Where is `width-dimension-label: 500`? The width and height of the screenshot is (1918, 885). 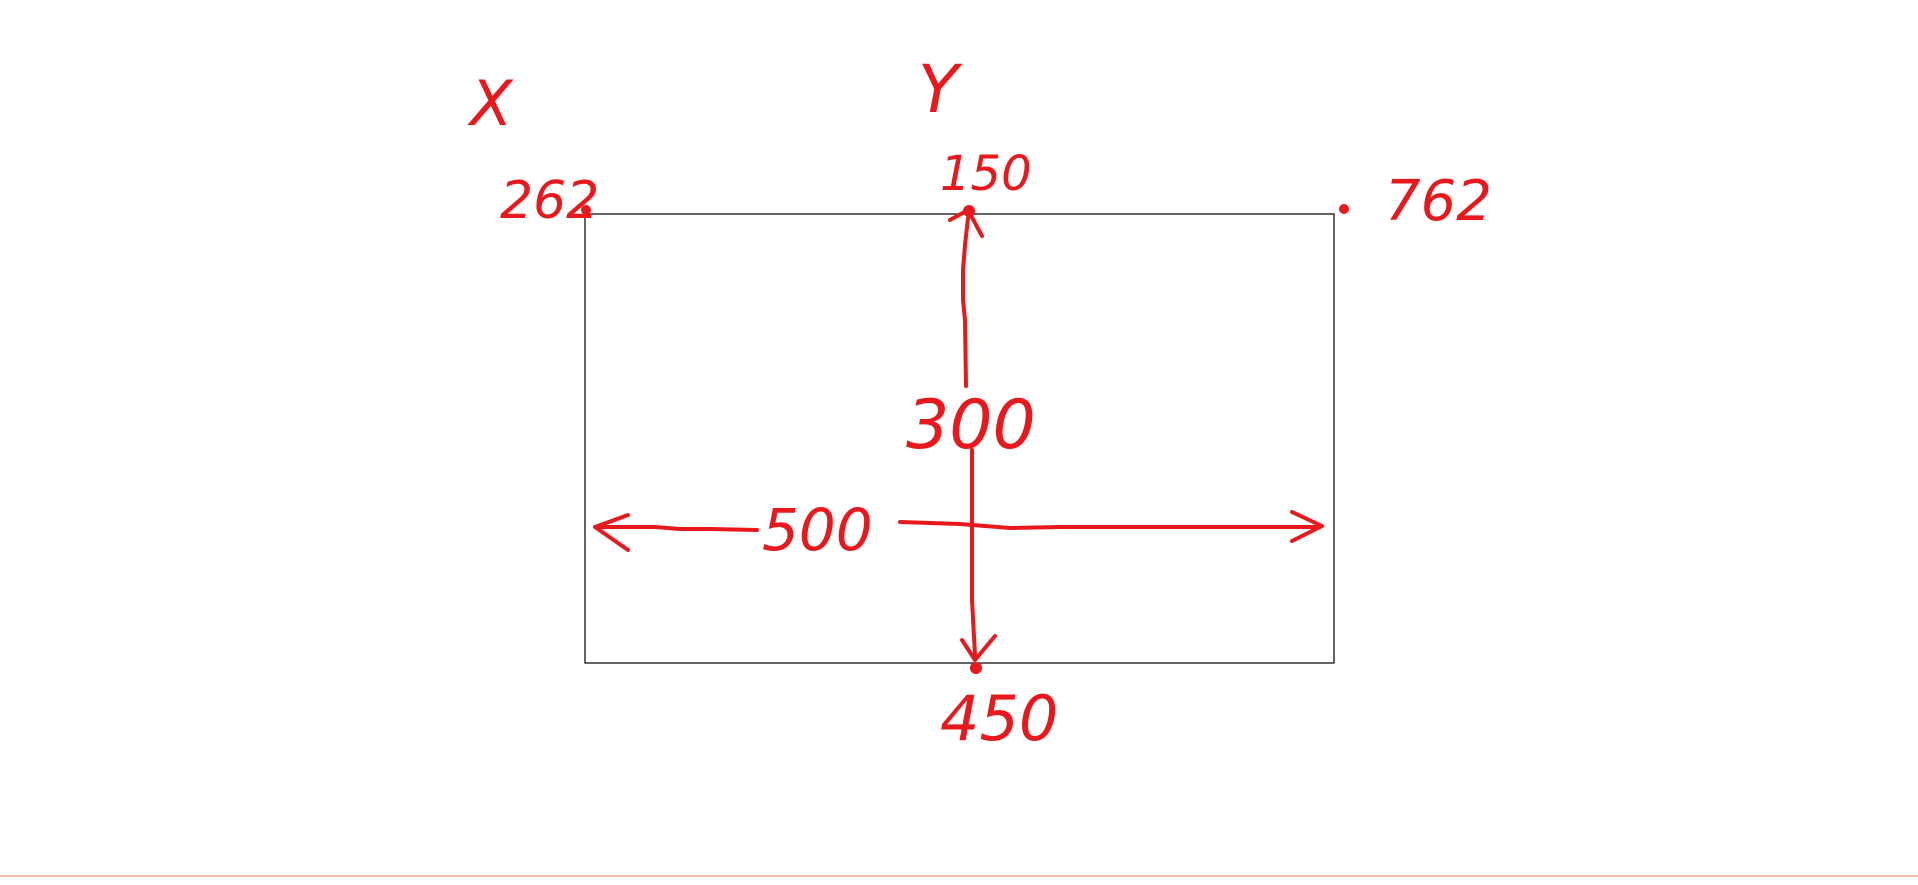 width-dimension-label: 500 is located at coordinates (817, 530).